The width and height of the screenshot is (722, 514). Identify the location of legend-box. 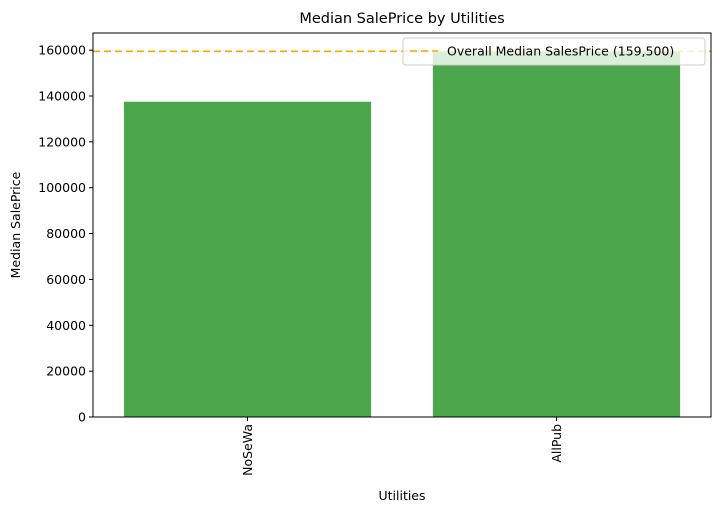
(554, 51).